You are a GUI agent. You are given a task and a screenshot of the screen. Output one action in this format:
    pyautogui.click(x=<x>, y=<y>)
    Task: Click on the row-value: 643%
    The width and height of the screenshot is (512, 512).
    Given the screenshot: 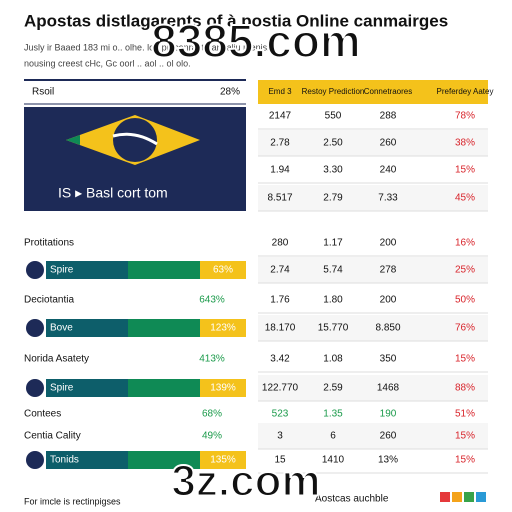 What is the action you would take?
    pyautogui.click(x=212, y=300)
    